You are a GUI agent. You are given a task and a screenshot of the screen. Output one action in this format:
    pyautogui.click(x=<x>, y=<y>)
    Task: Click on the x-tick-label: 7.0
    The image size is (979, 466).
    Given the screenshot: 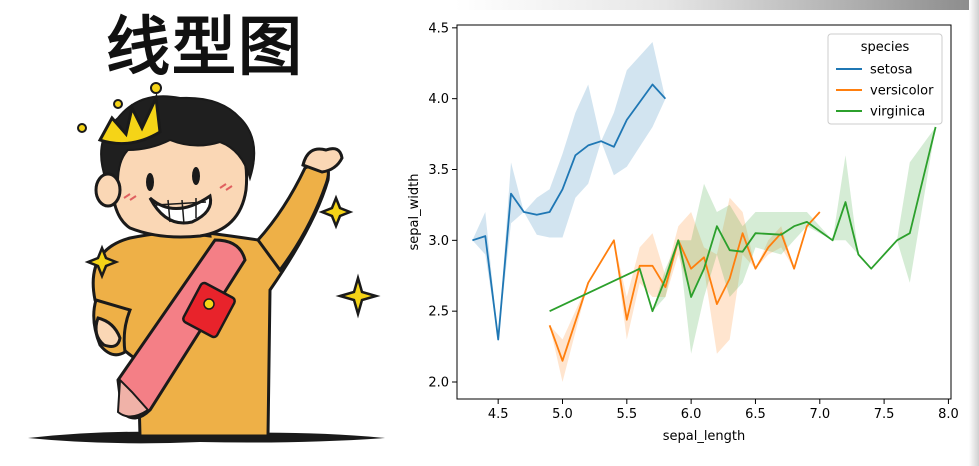 What is the action you would take?
    pyautogui.click(x=819, y=414)
    